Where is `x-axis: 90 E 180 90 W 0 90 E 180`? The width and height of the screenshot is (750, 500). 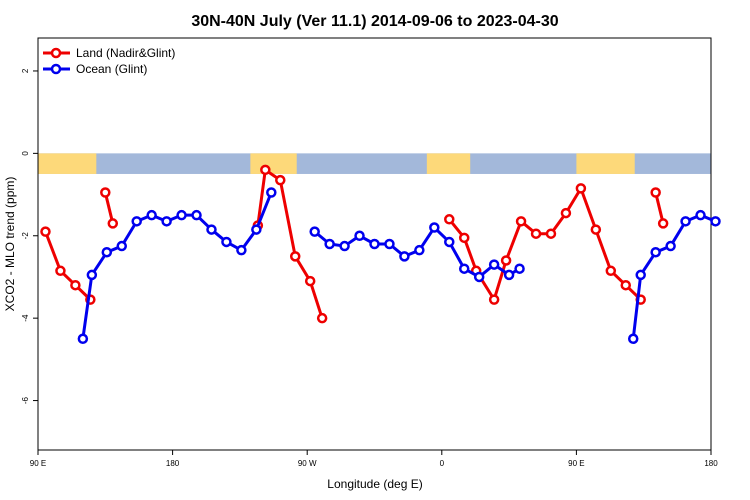
x-axis: 90 E 180 90 W 0 90 E 180 is located at coordinates (374, 459).